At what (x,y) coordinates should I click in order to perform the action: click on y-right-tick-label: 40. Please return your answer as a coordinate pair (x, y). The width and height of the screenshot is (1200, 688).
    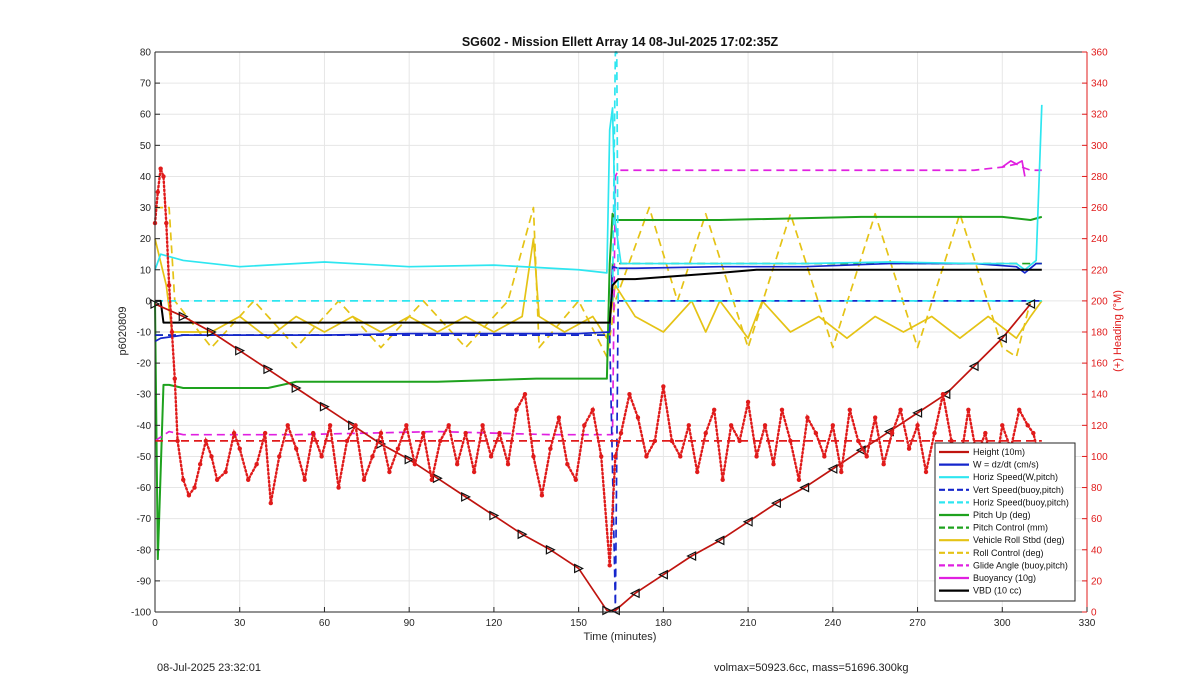
    Looking at the image, I should click on (1097, 550).